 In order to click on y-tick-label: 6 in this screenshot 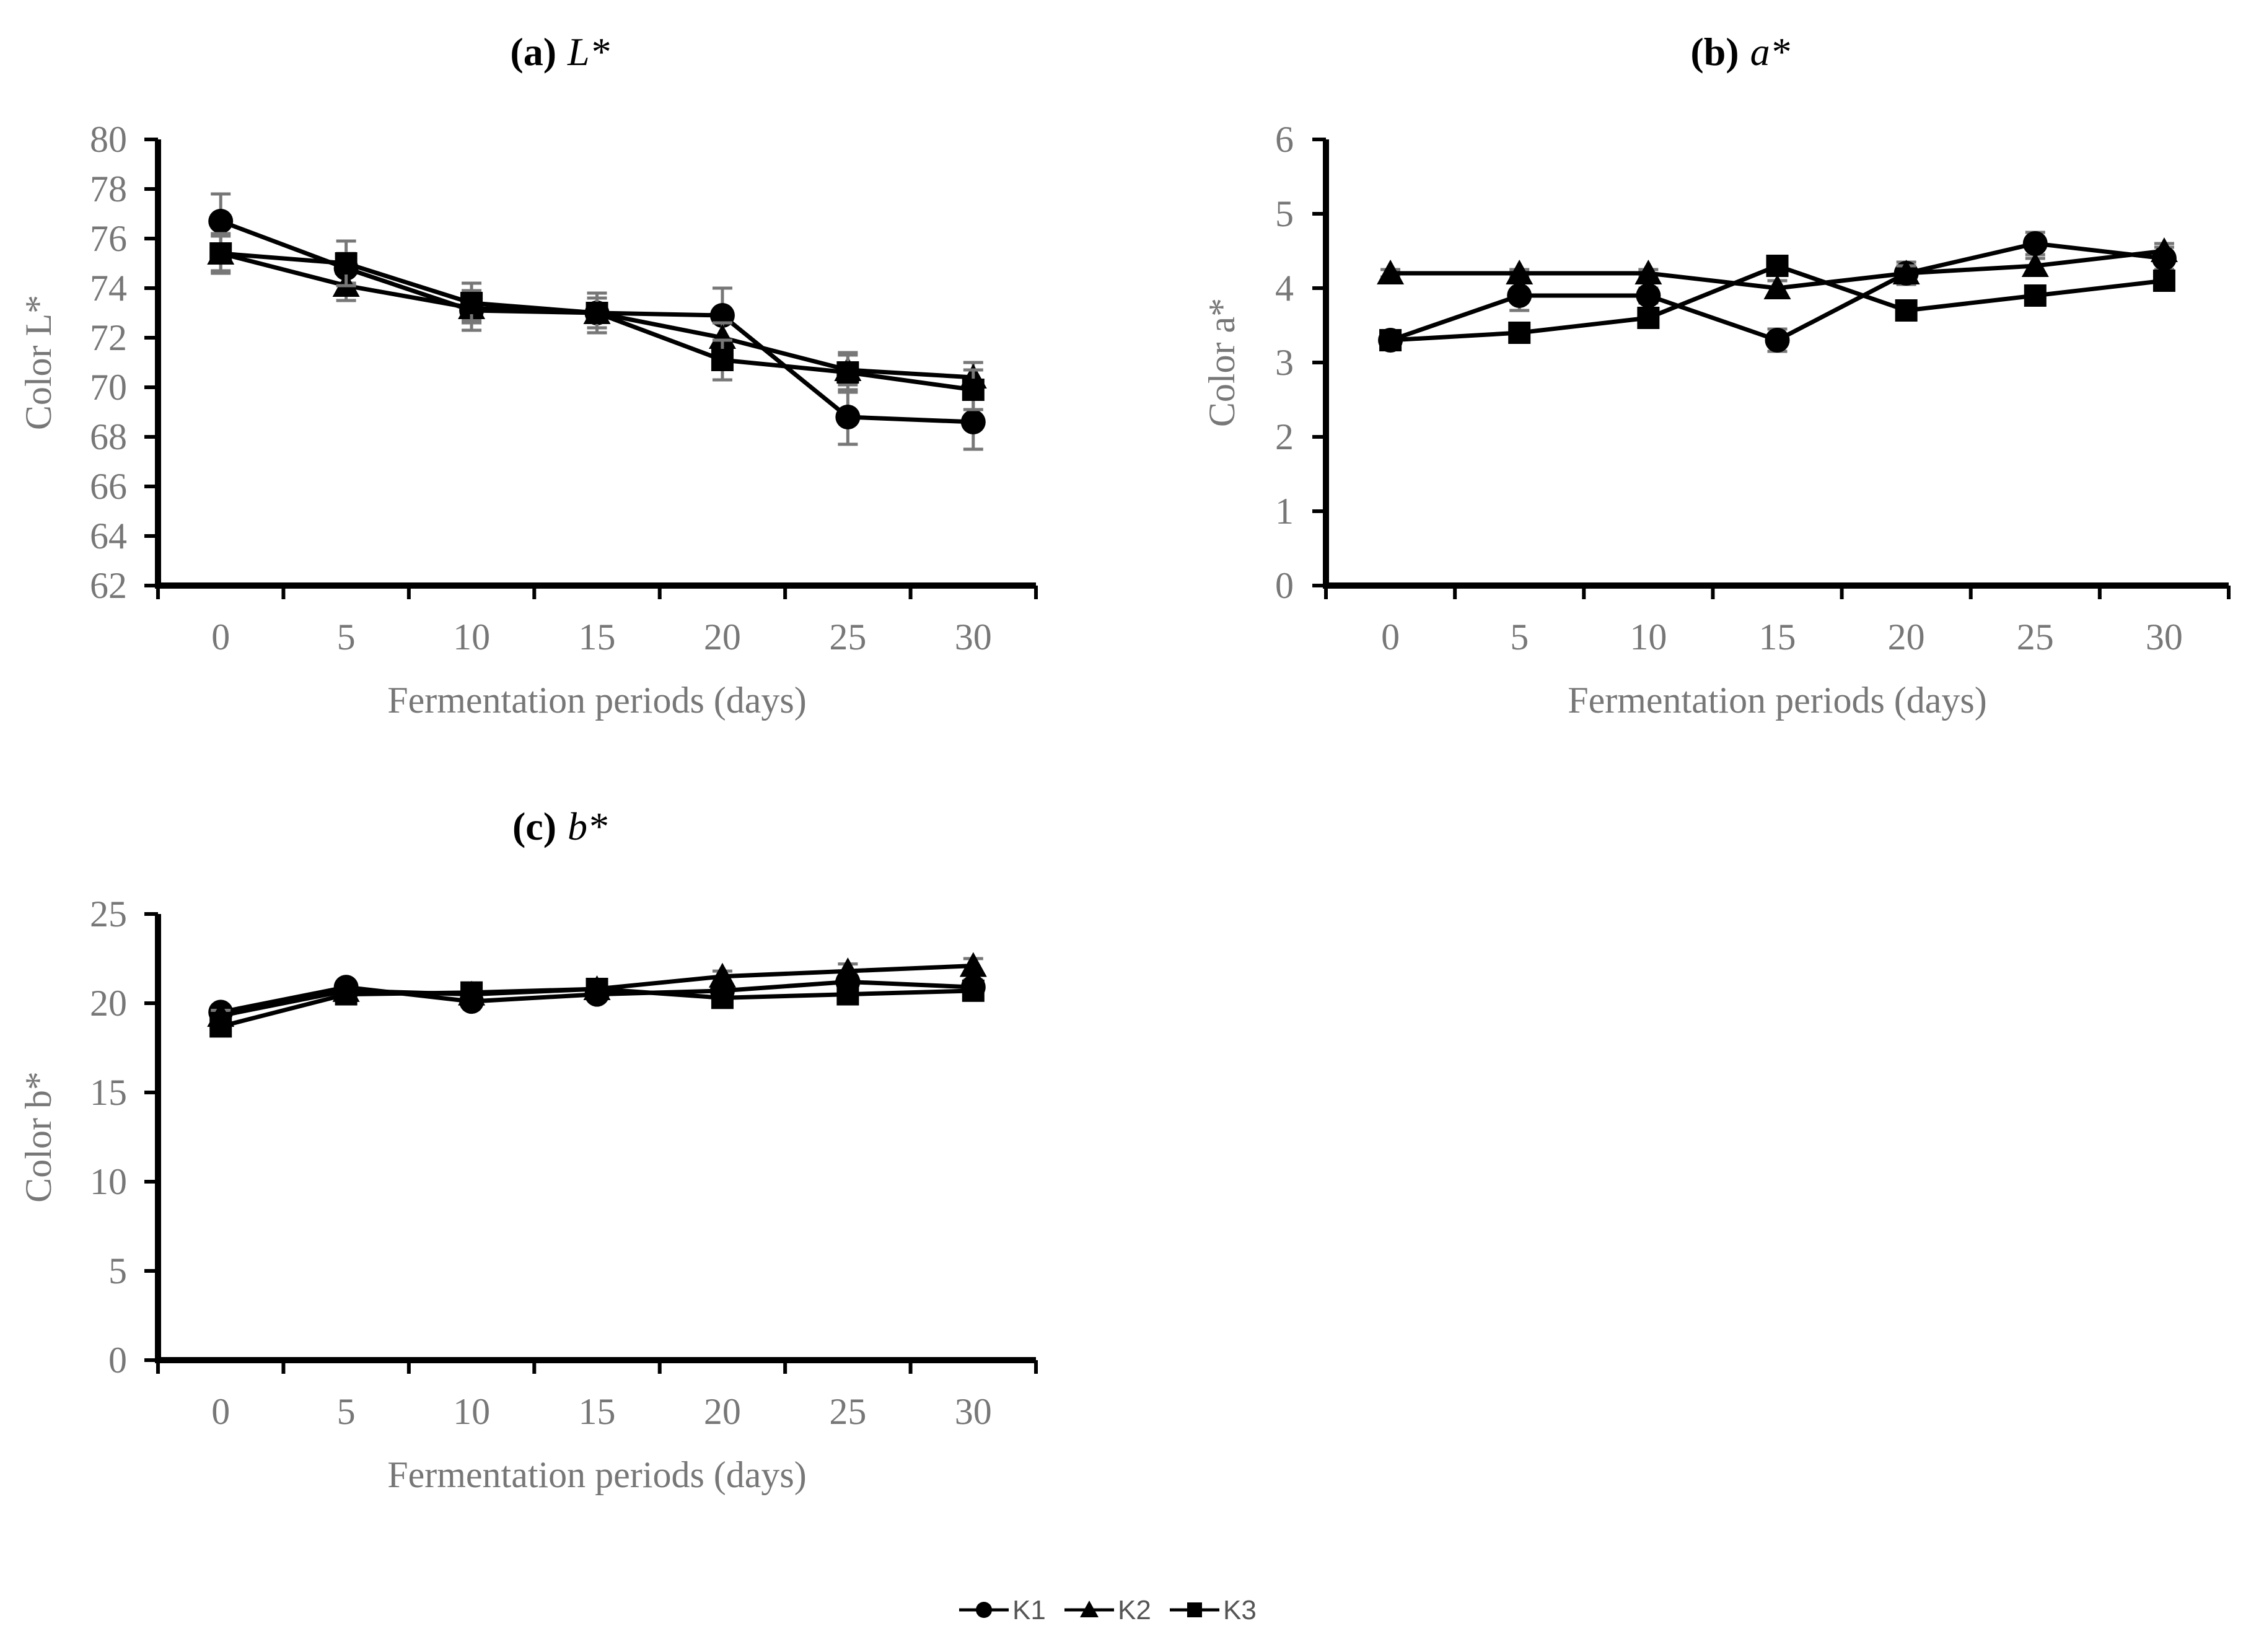, I will do `click(1284, 139)`.